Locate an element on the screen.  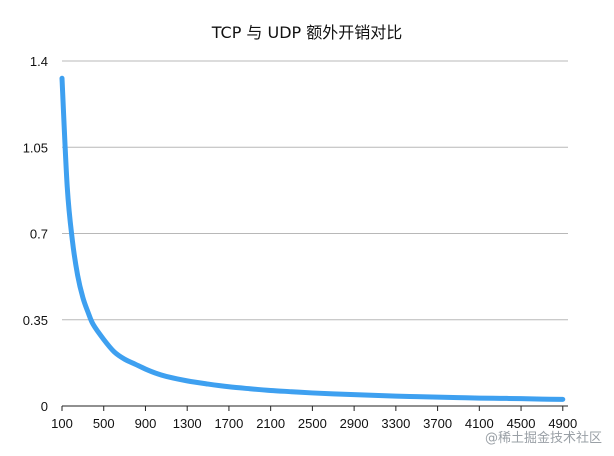
x-tick-label: 4100 is located at coordinates (479, 423).